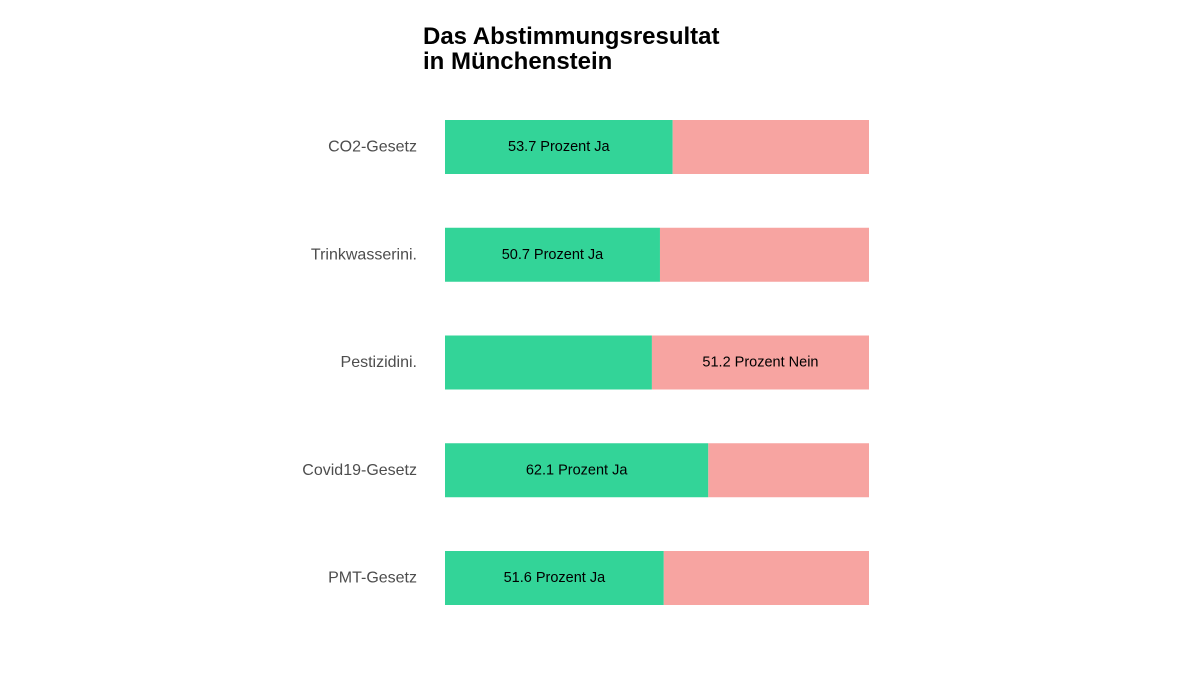 Image resolution: width=1200 pixels, height=675 pixels. I want to click on data-label: 51.6 Prozent Ja, so click(555, 578).